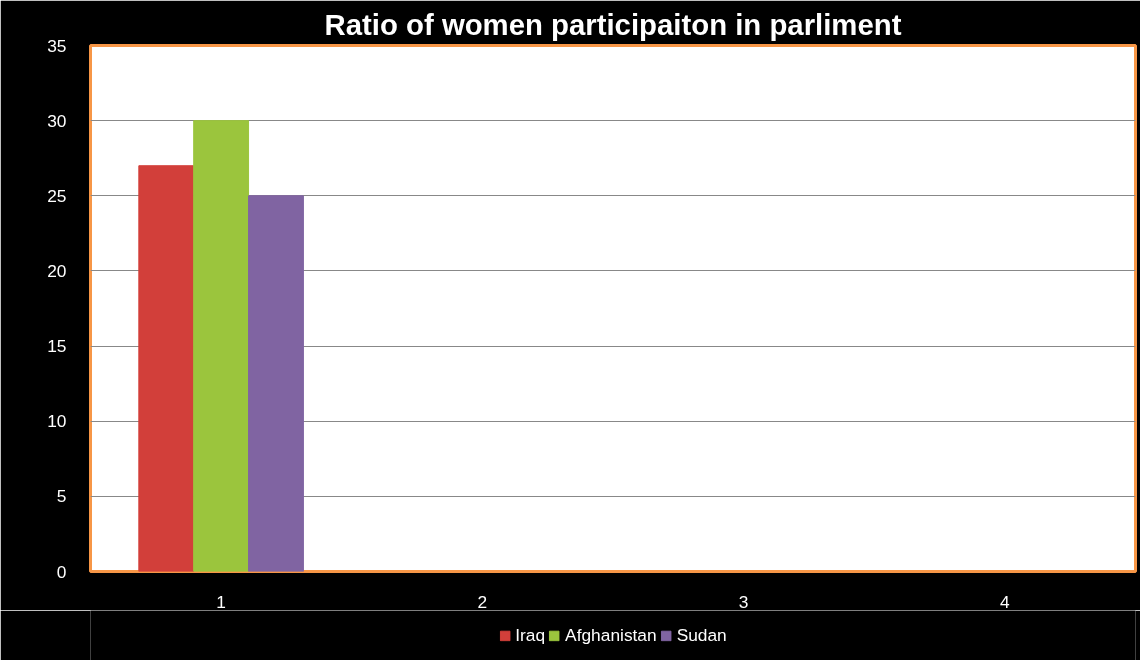 The image size is (1142, 669). What do you see at coordinates (57, 45) in the screenshot?
I see `y-tick-label: 35` at bounding box center [57, 45].